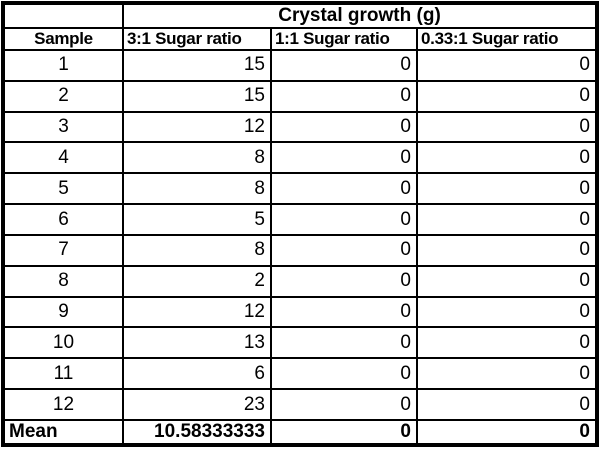 This screenshot has height=451, width=602. What do you see at coordinates (507, 39) in the screenshot?
I see `column-header-033-1-ratio: 0.33:1 Sugar ratio` at bounding box center [507, 39].